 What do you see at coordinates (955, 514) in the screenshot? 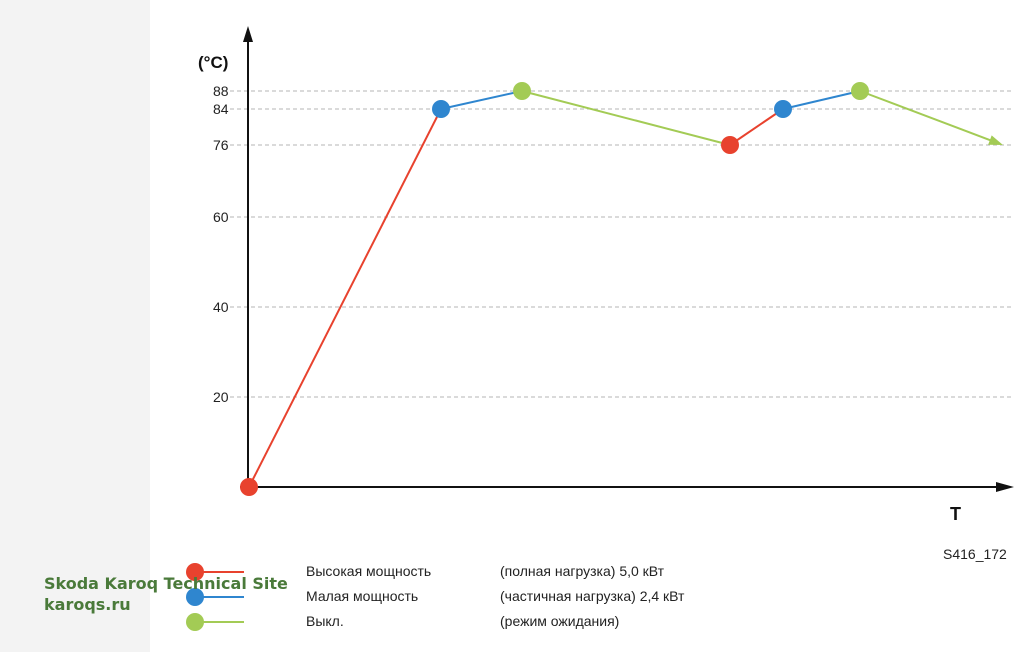
I see `x-axis-label: T` at bounding box center [955, 514].